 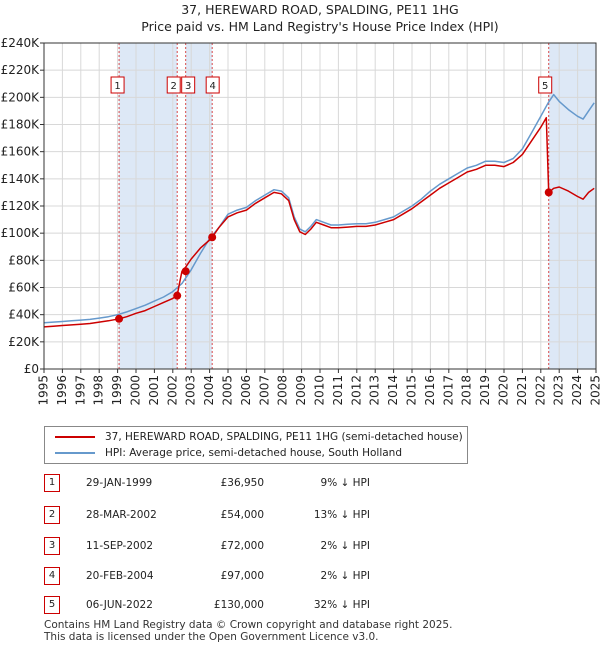 What do you see at coordinates (214, 515) in the screenshot?
I see `transaction-row: 2 28-MAR-2002 £54,000 13% ↓ HPI` at bounding box center [214, 515].